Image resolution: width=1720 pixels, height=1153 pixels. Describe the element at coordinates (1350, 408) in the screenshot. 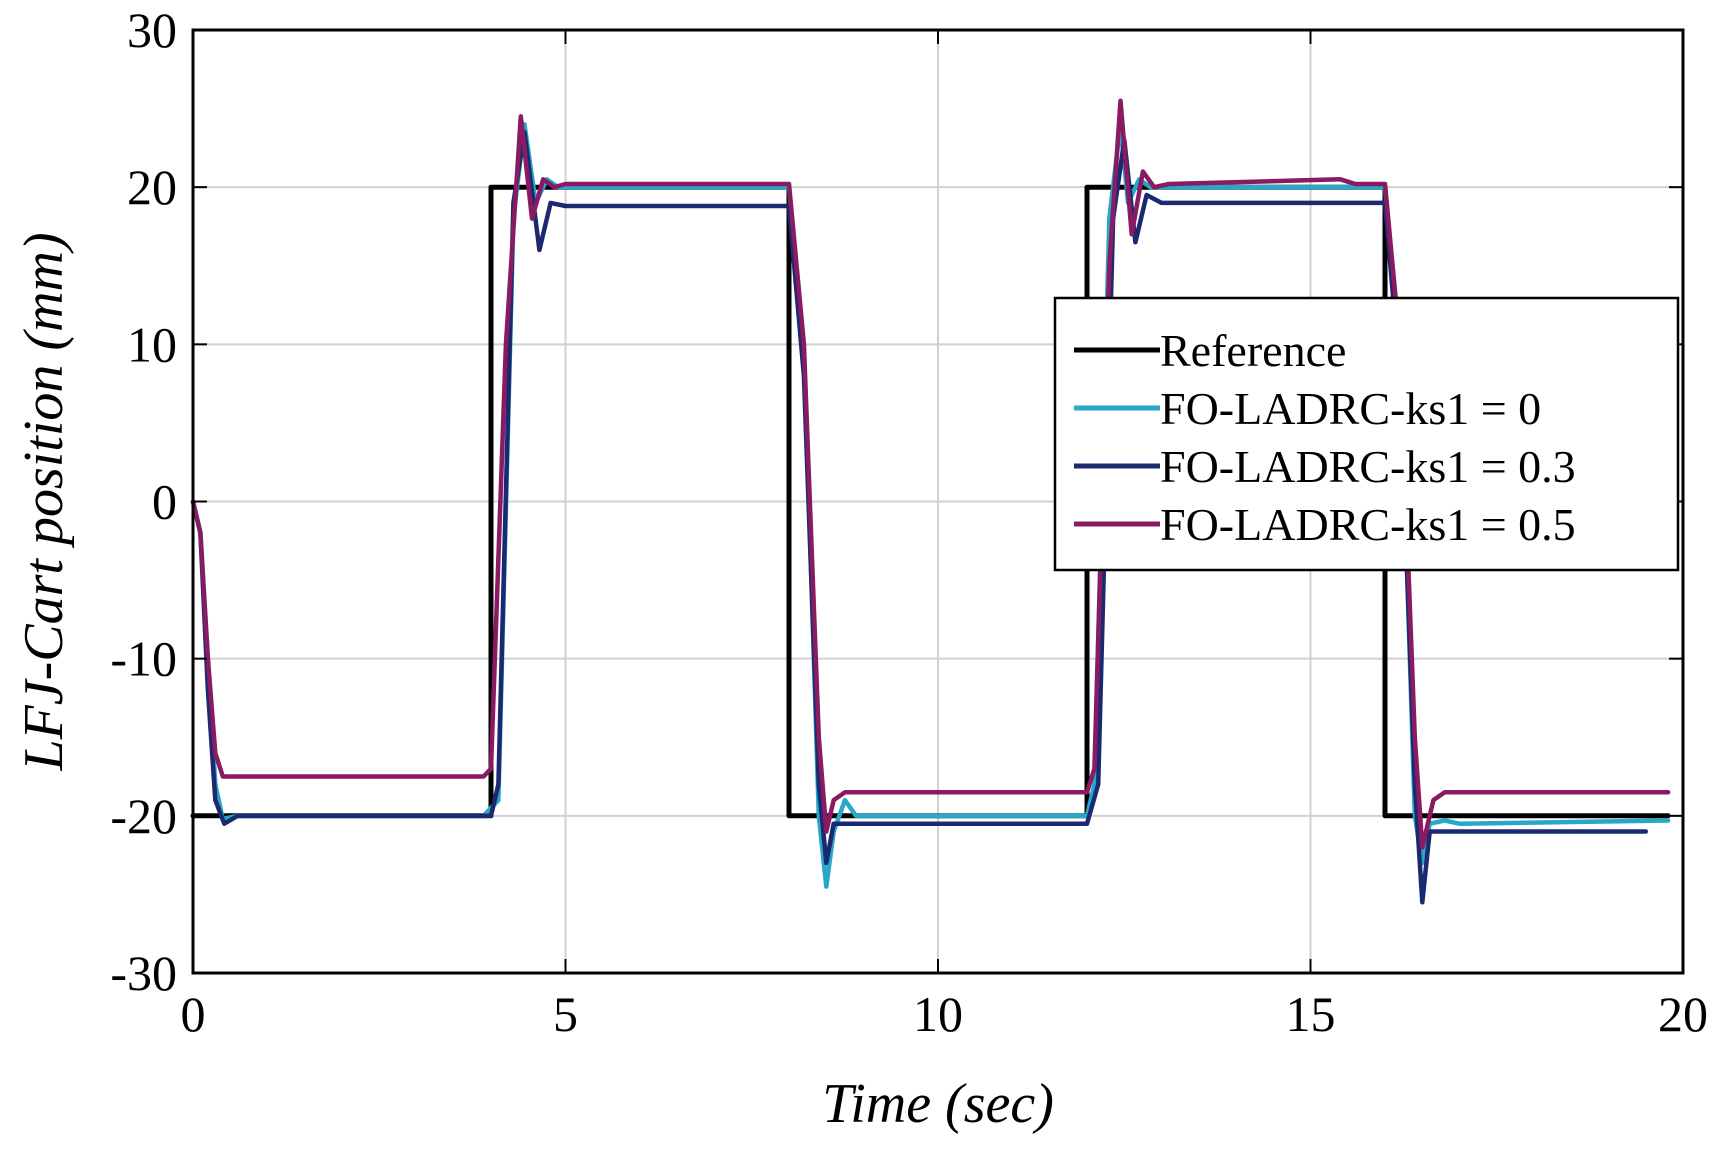

I see `legend-label-1: FO-LADRC-ks1 = 0` at that location.